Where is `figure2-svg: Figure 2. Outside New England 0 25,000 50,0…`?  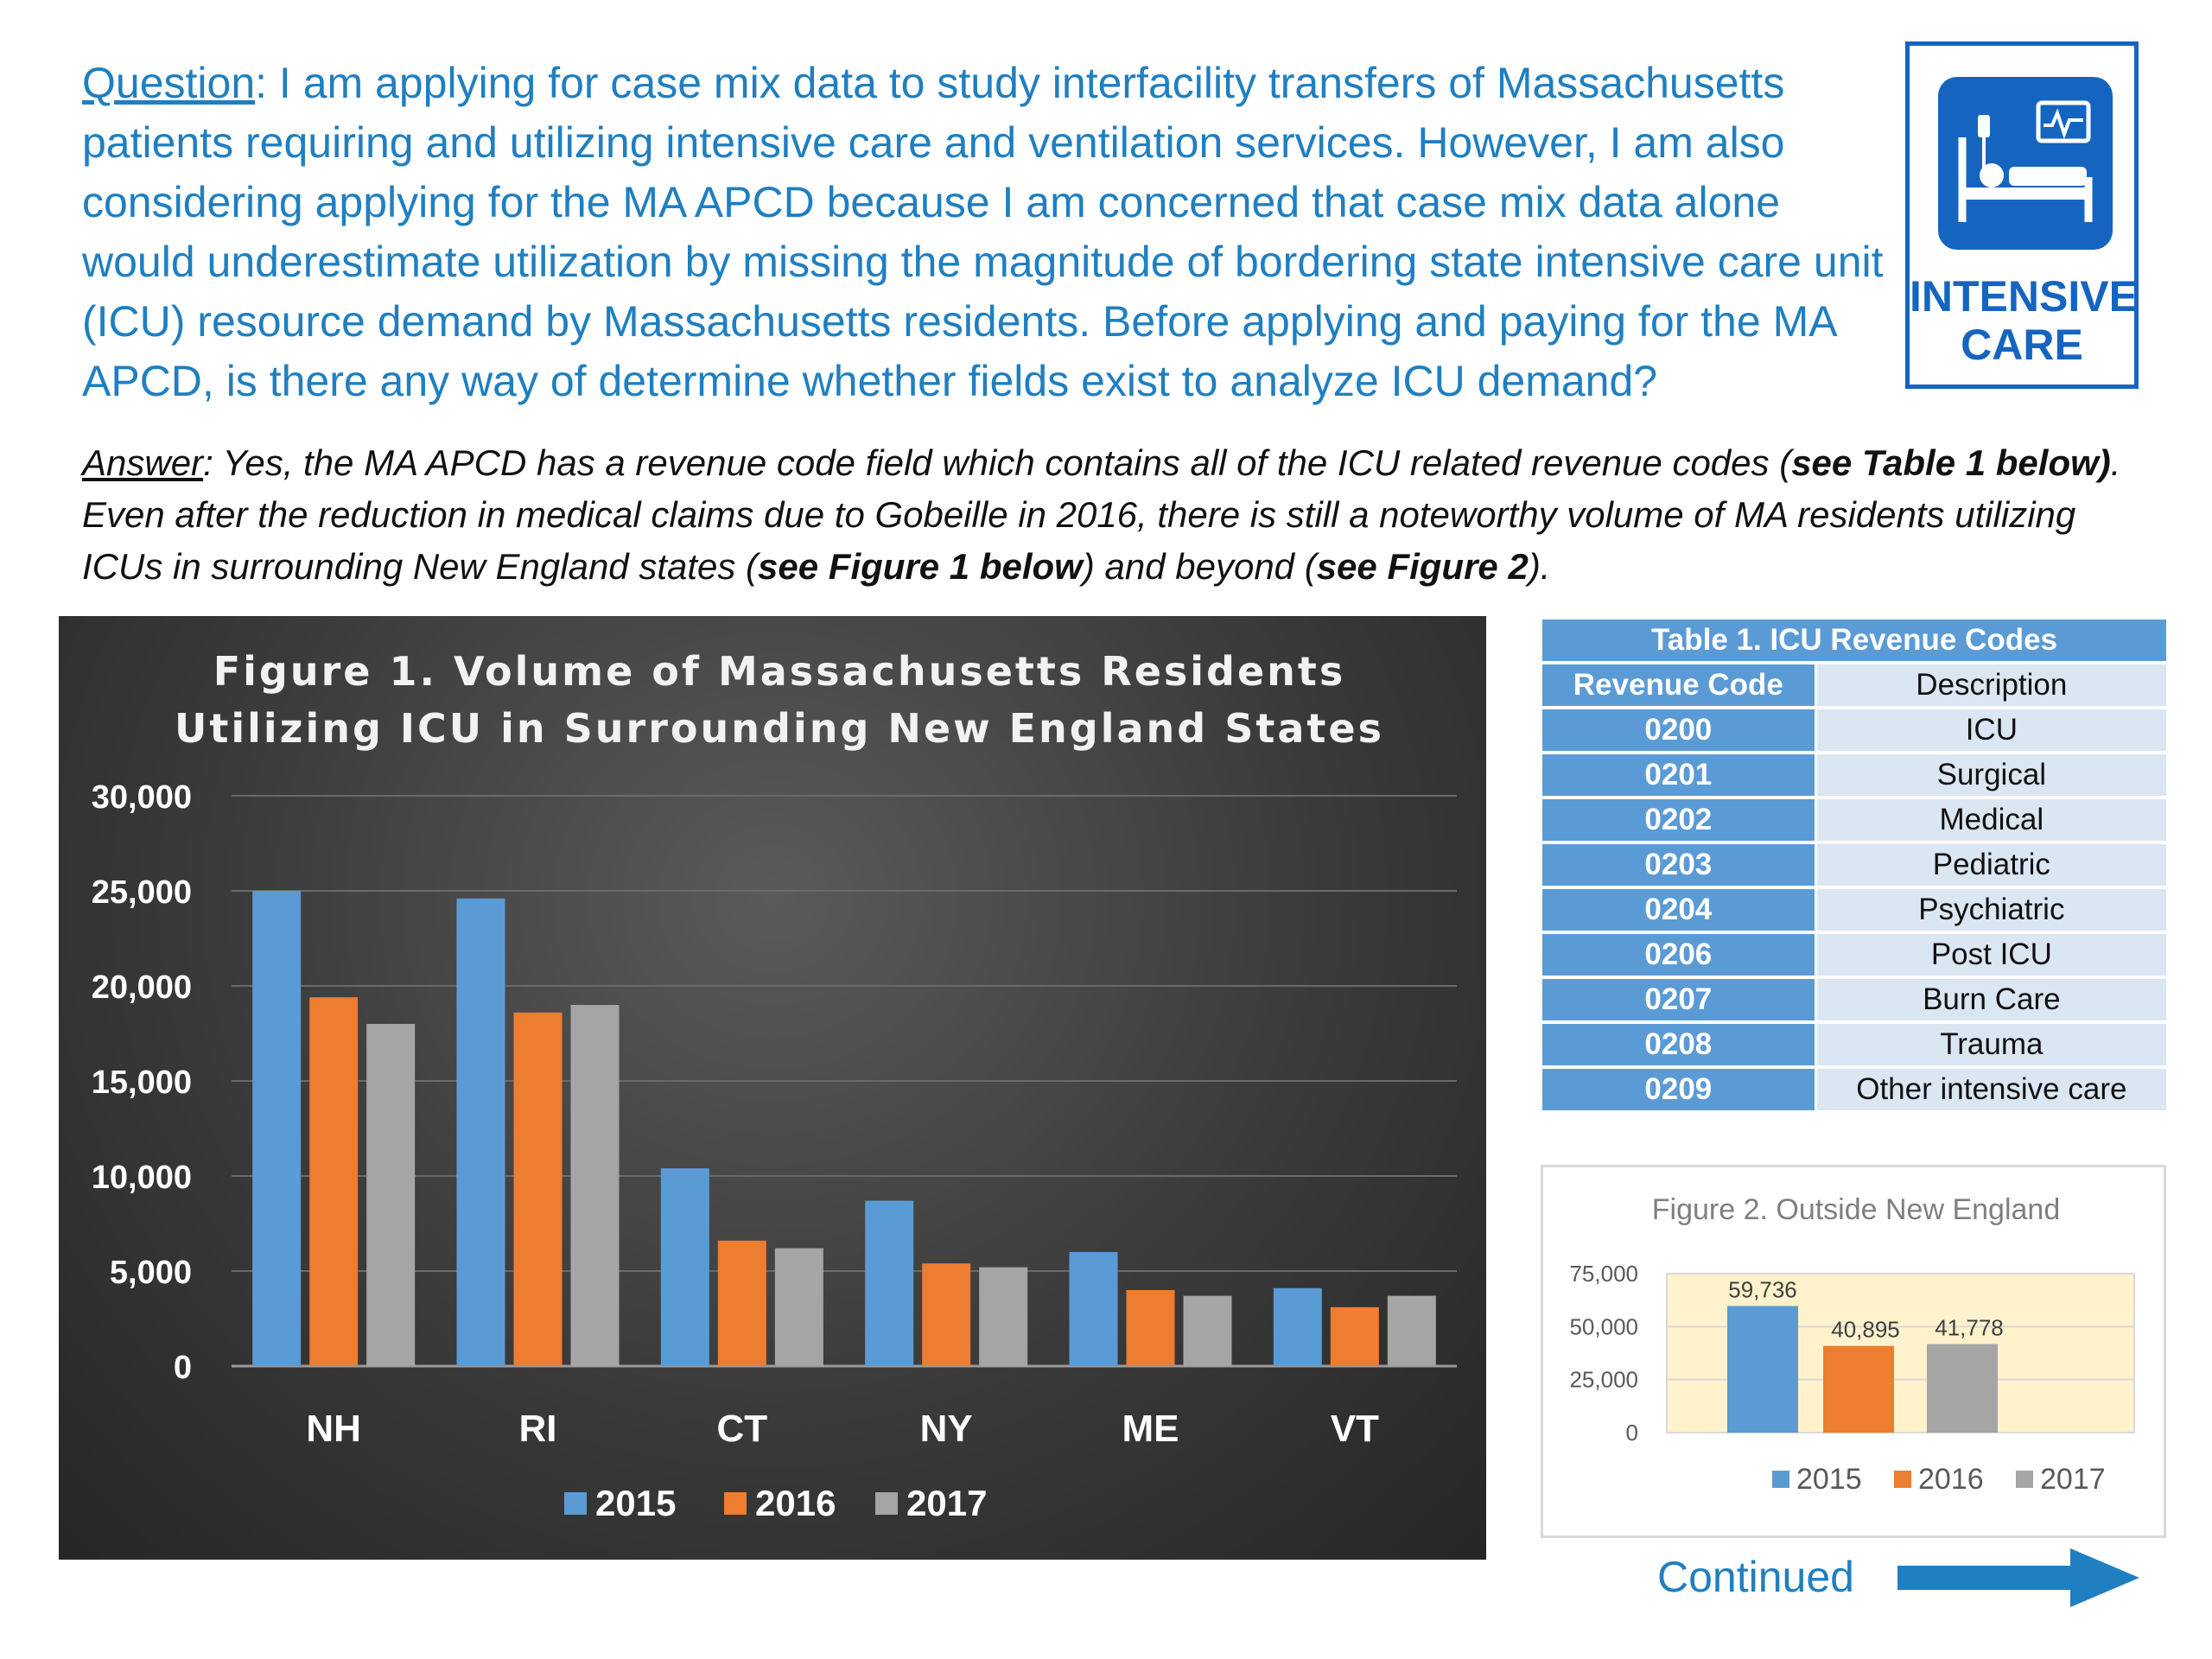 figure2-svg: Figure 2. Outside New England 0 25,000 50,0… is located at coordinates (1852, 1344).